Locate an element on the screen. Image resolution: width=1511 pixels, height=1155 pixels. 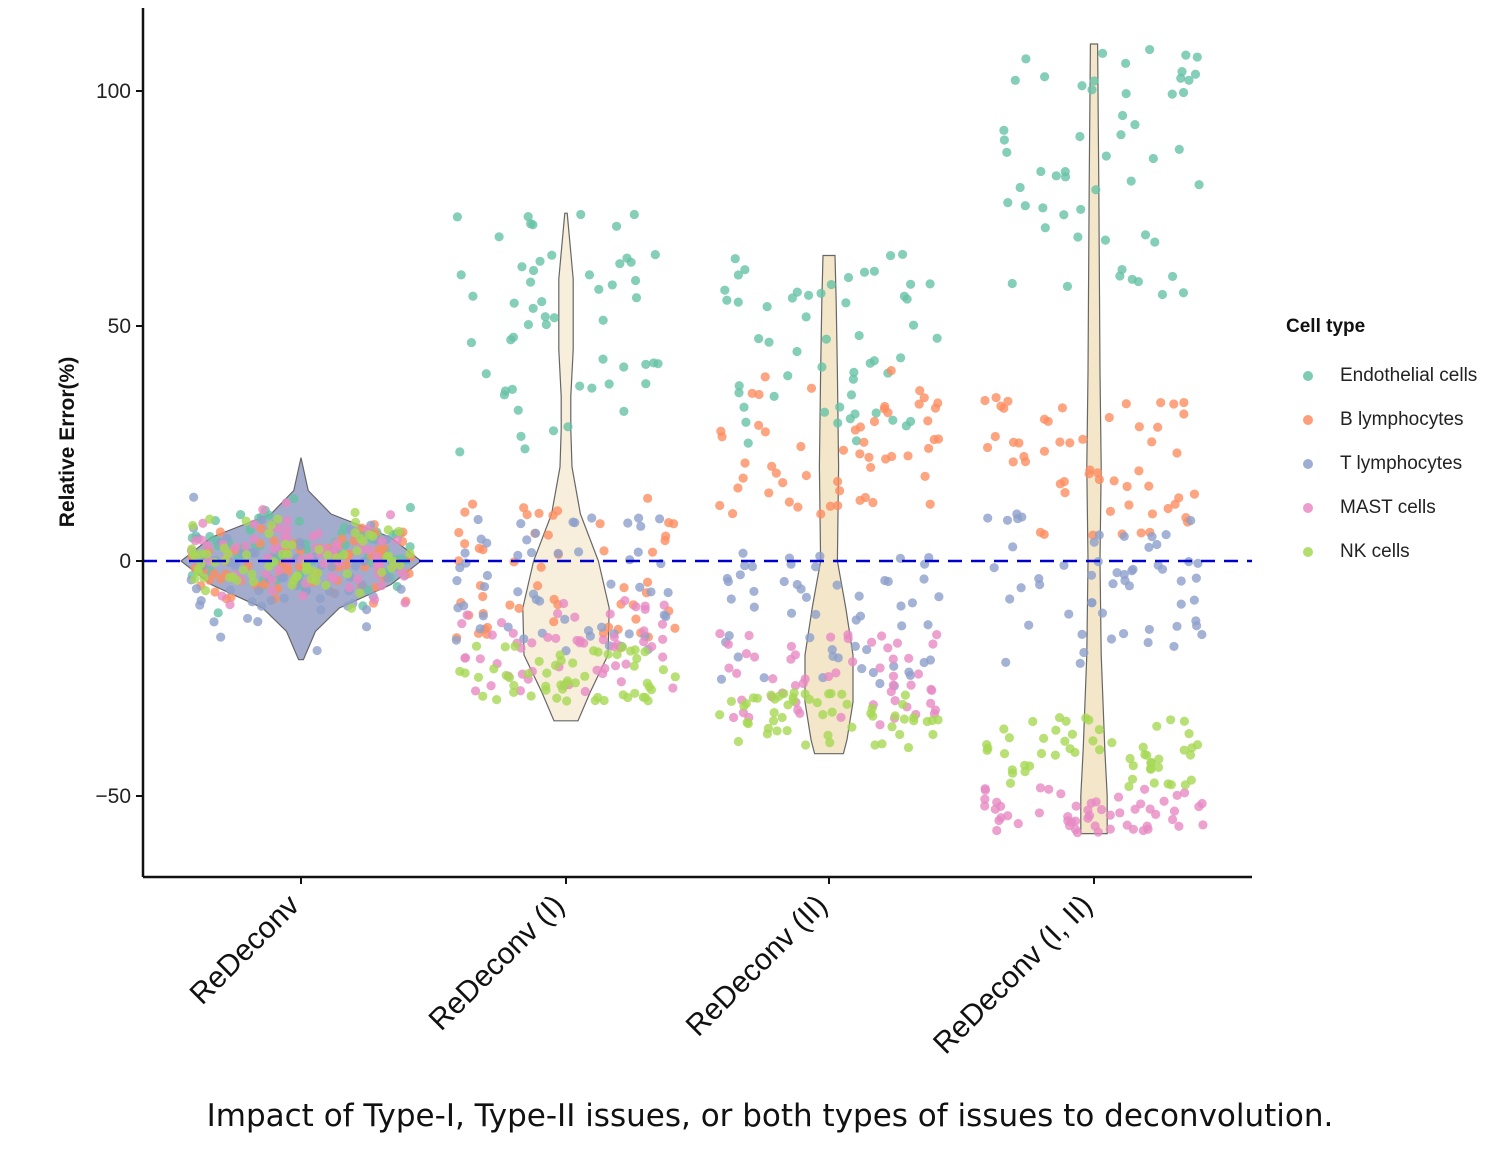
y-tick-label: 50 is located at coordinates (119, 326).